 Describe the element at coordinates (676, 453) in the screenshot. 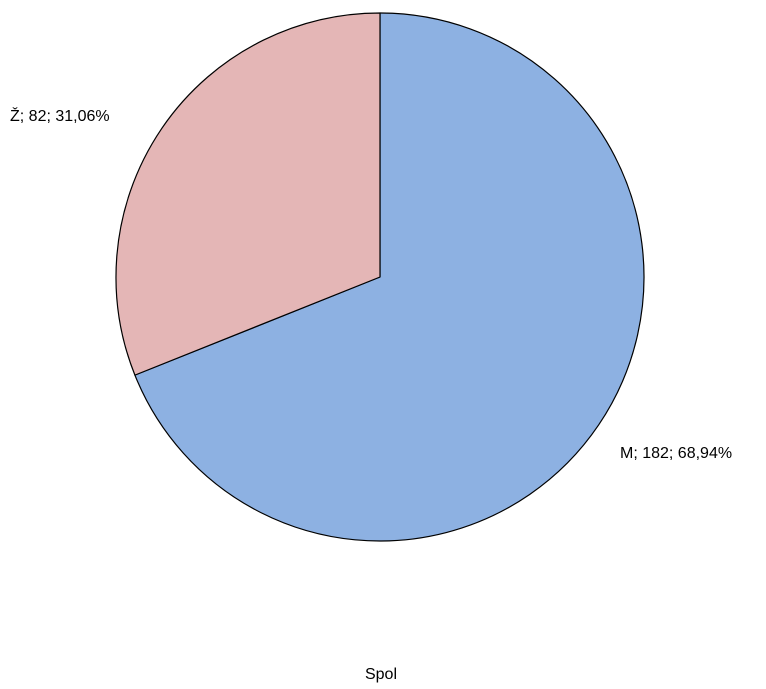

I see `slice-label-m: M; 182; 68,94%` at that location.